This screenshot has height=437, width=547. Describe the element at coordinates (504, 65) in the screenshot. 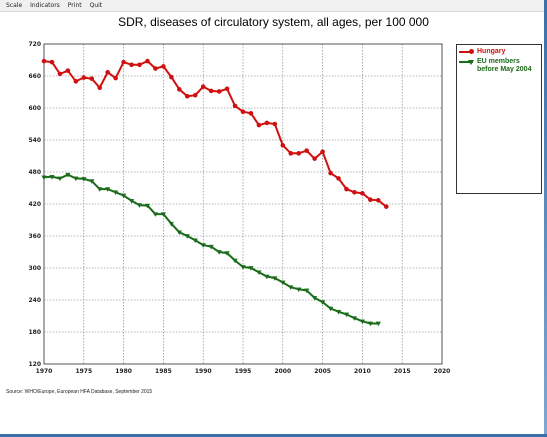

I see `legend-label-eu: EU members before May 2004` at that location.